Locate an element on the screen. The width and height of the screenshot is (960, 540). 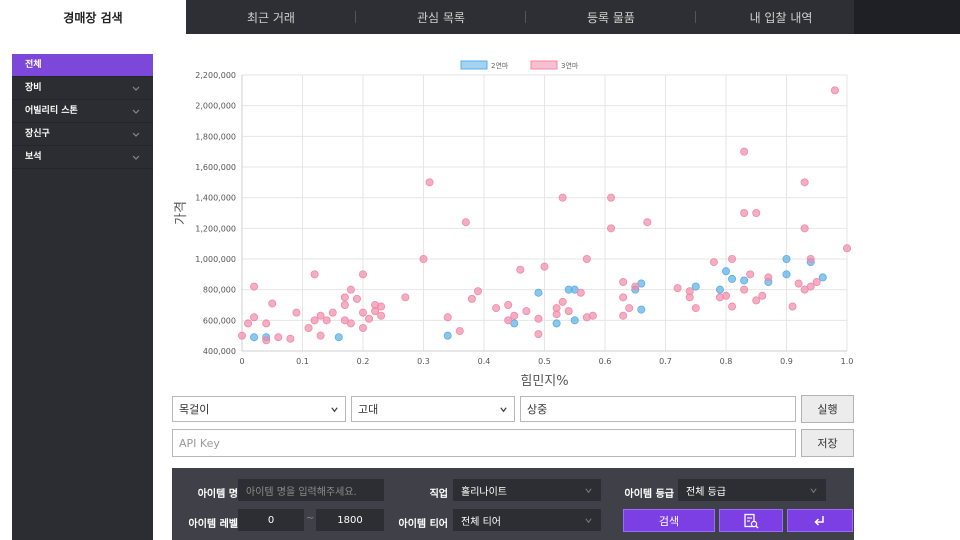
level-max-value: 1800 is located at coordinates (350, 520).